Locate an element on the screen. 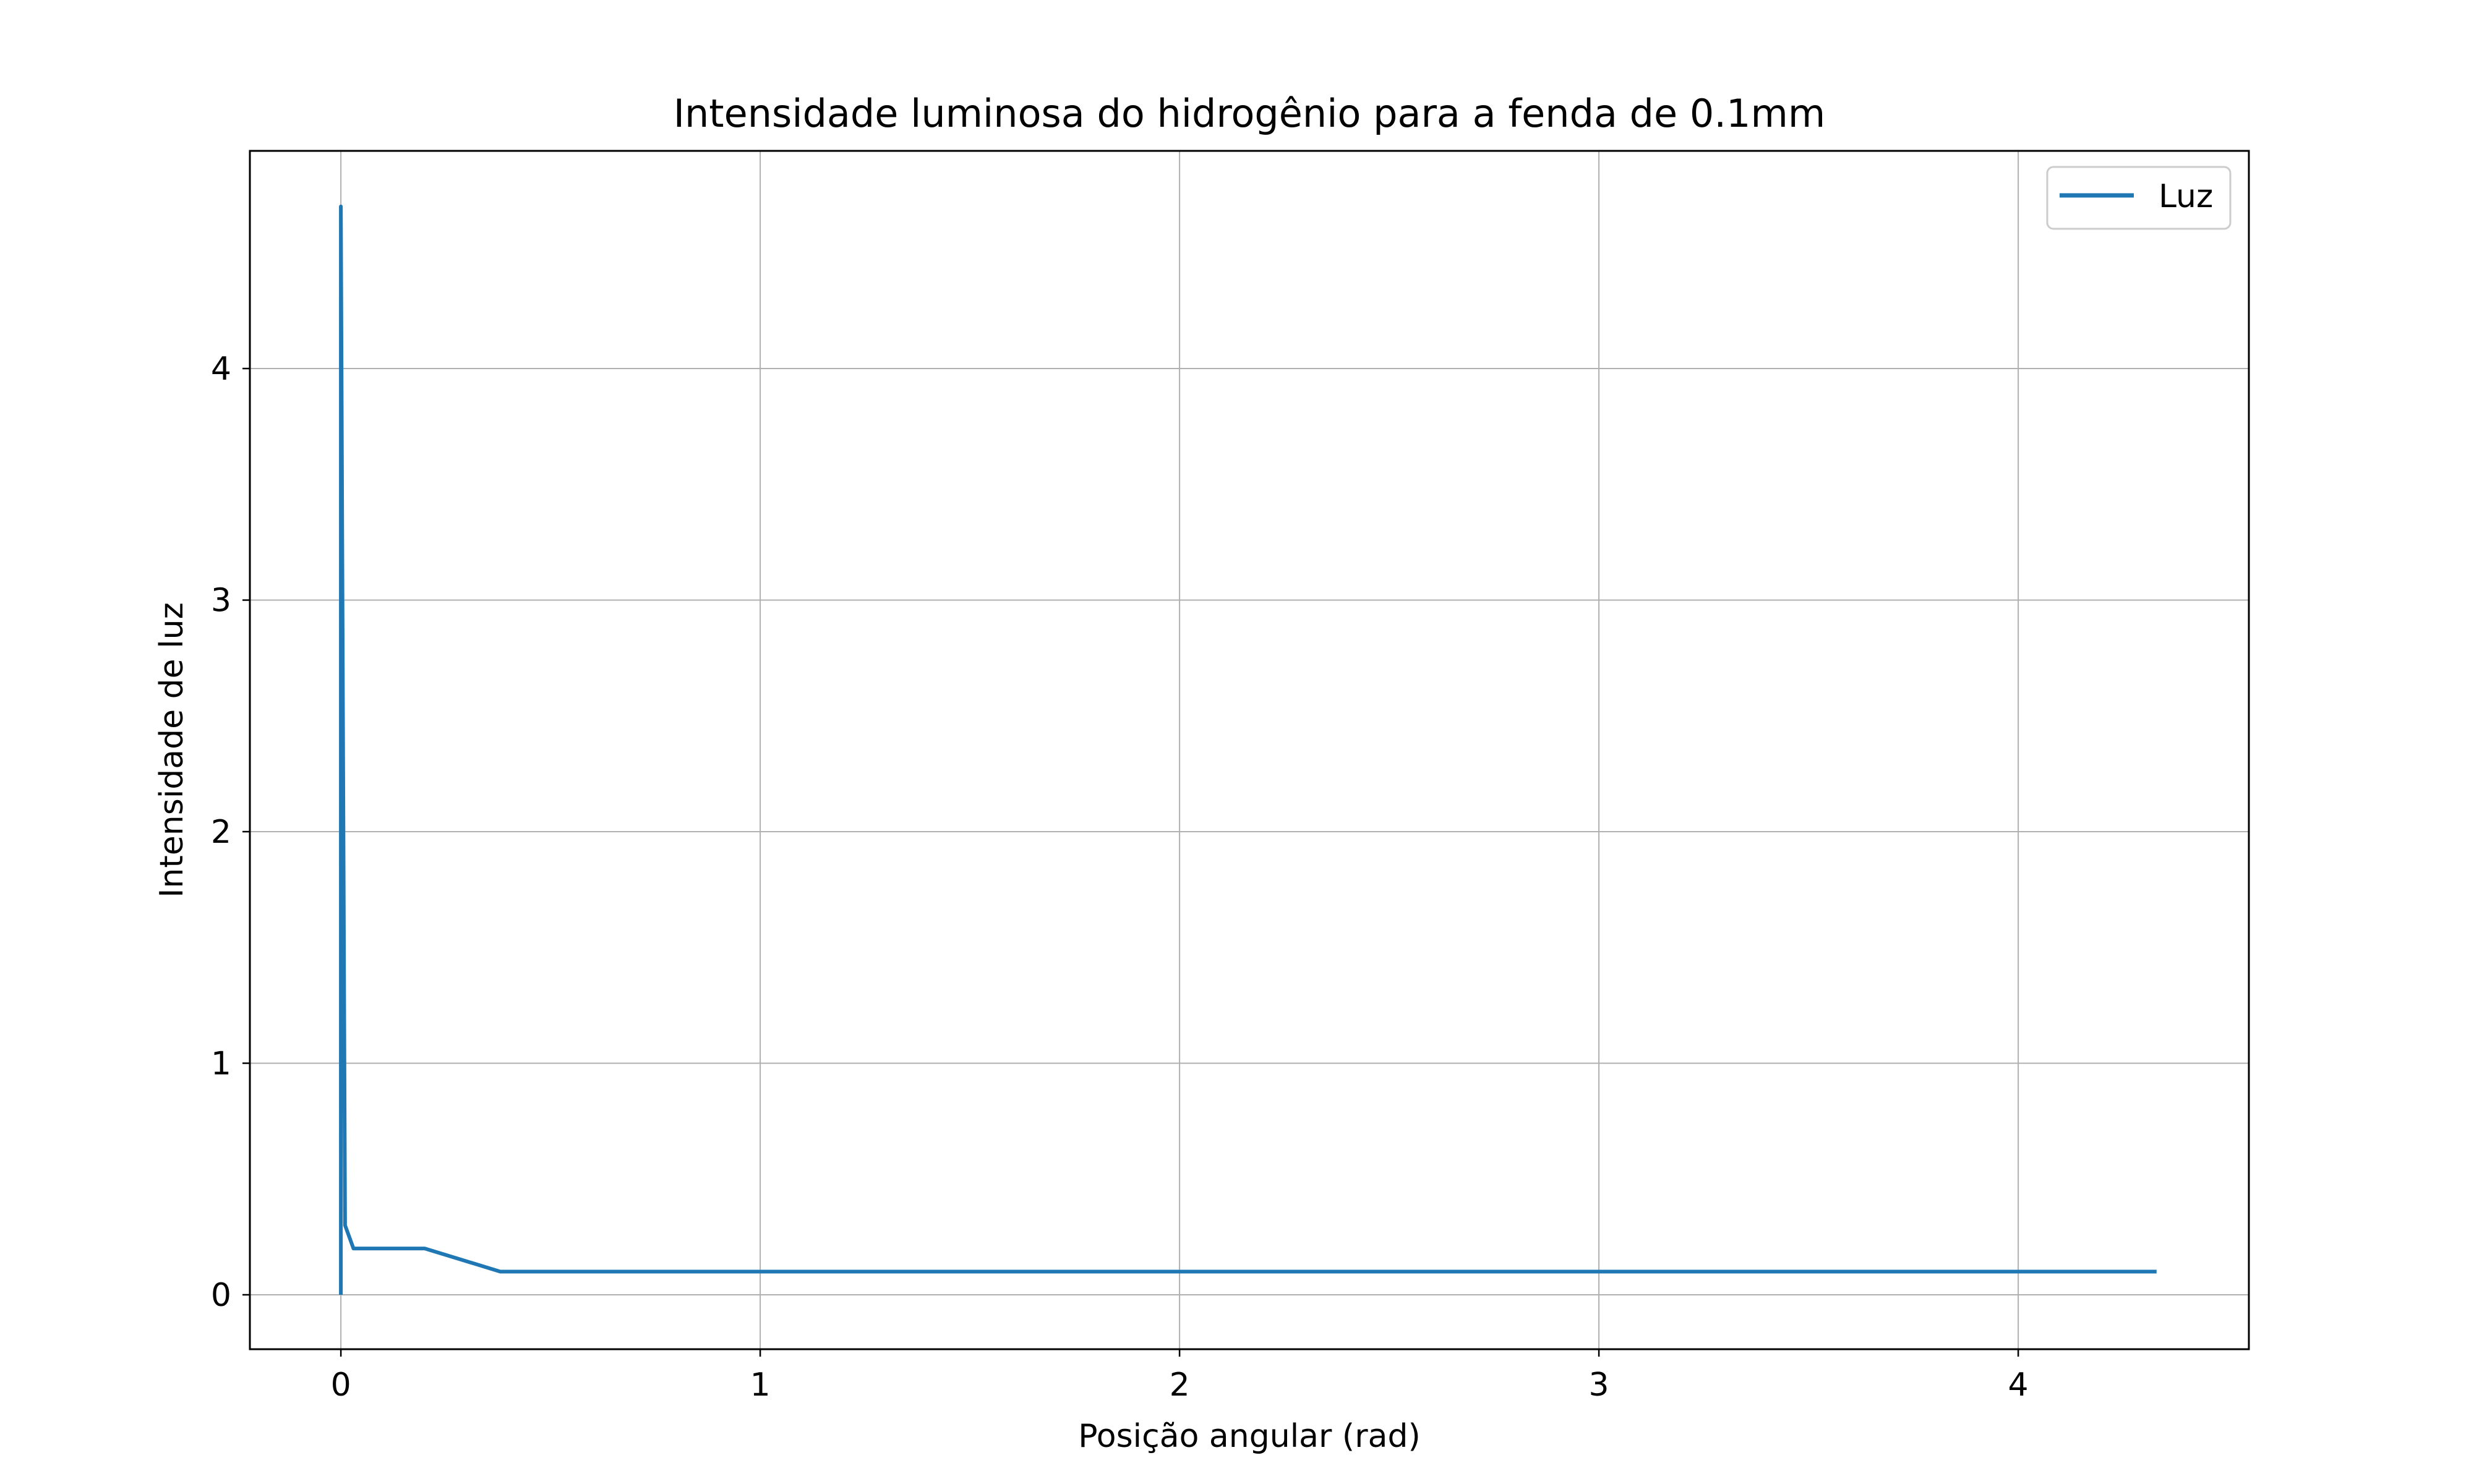  y-tick-label: 1 is located at coordinates (221, 1064).